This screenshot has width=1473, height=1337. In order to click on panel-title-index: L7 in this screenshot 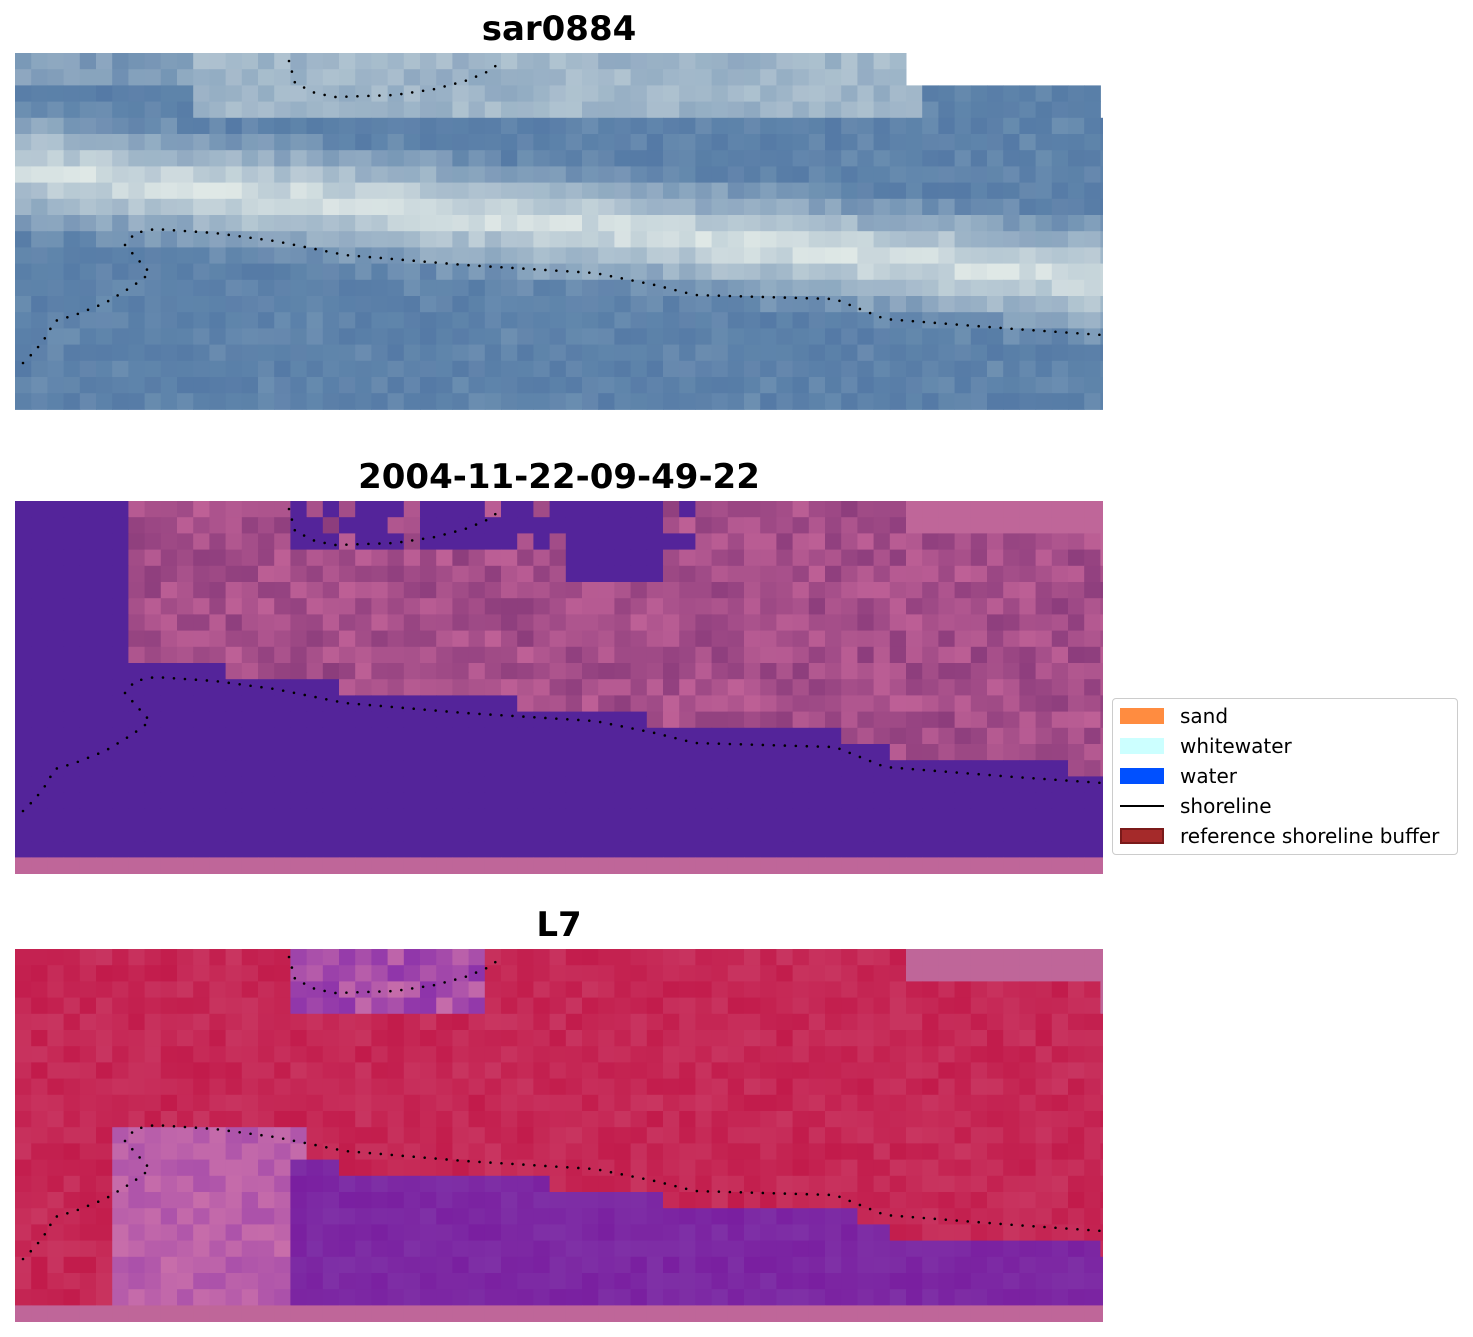, I will do `click(559, 925)`.